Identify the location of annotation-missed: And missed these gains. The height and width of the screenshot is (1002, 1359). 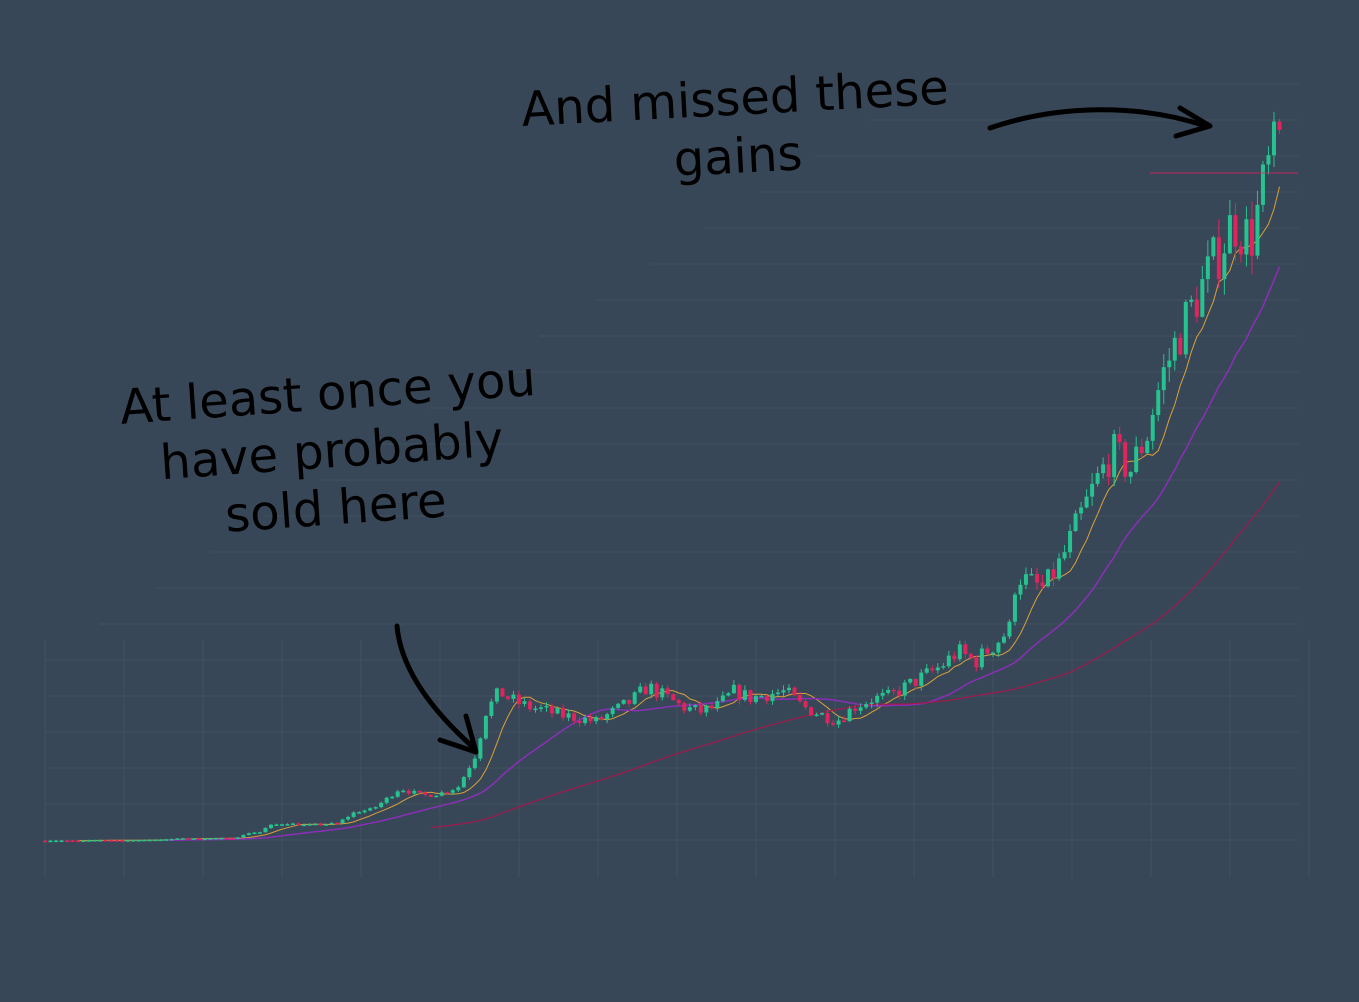
(736, 128).